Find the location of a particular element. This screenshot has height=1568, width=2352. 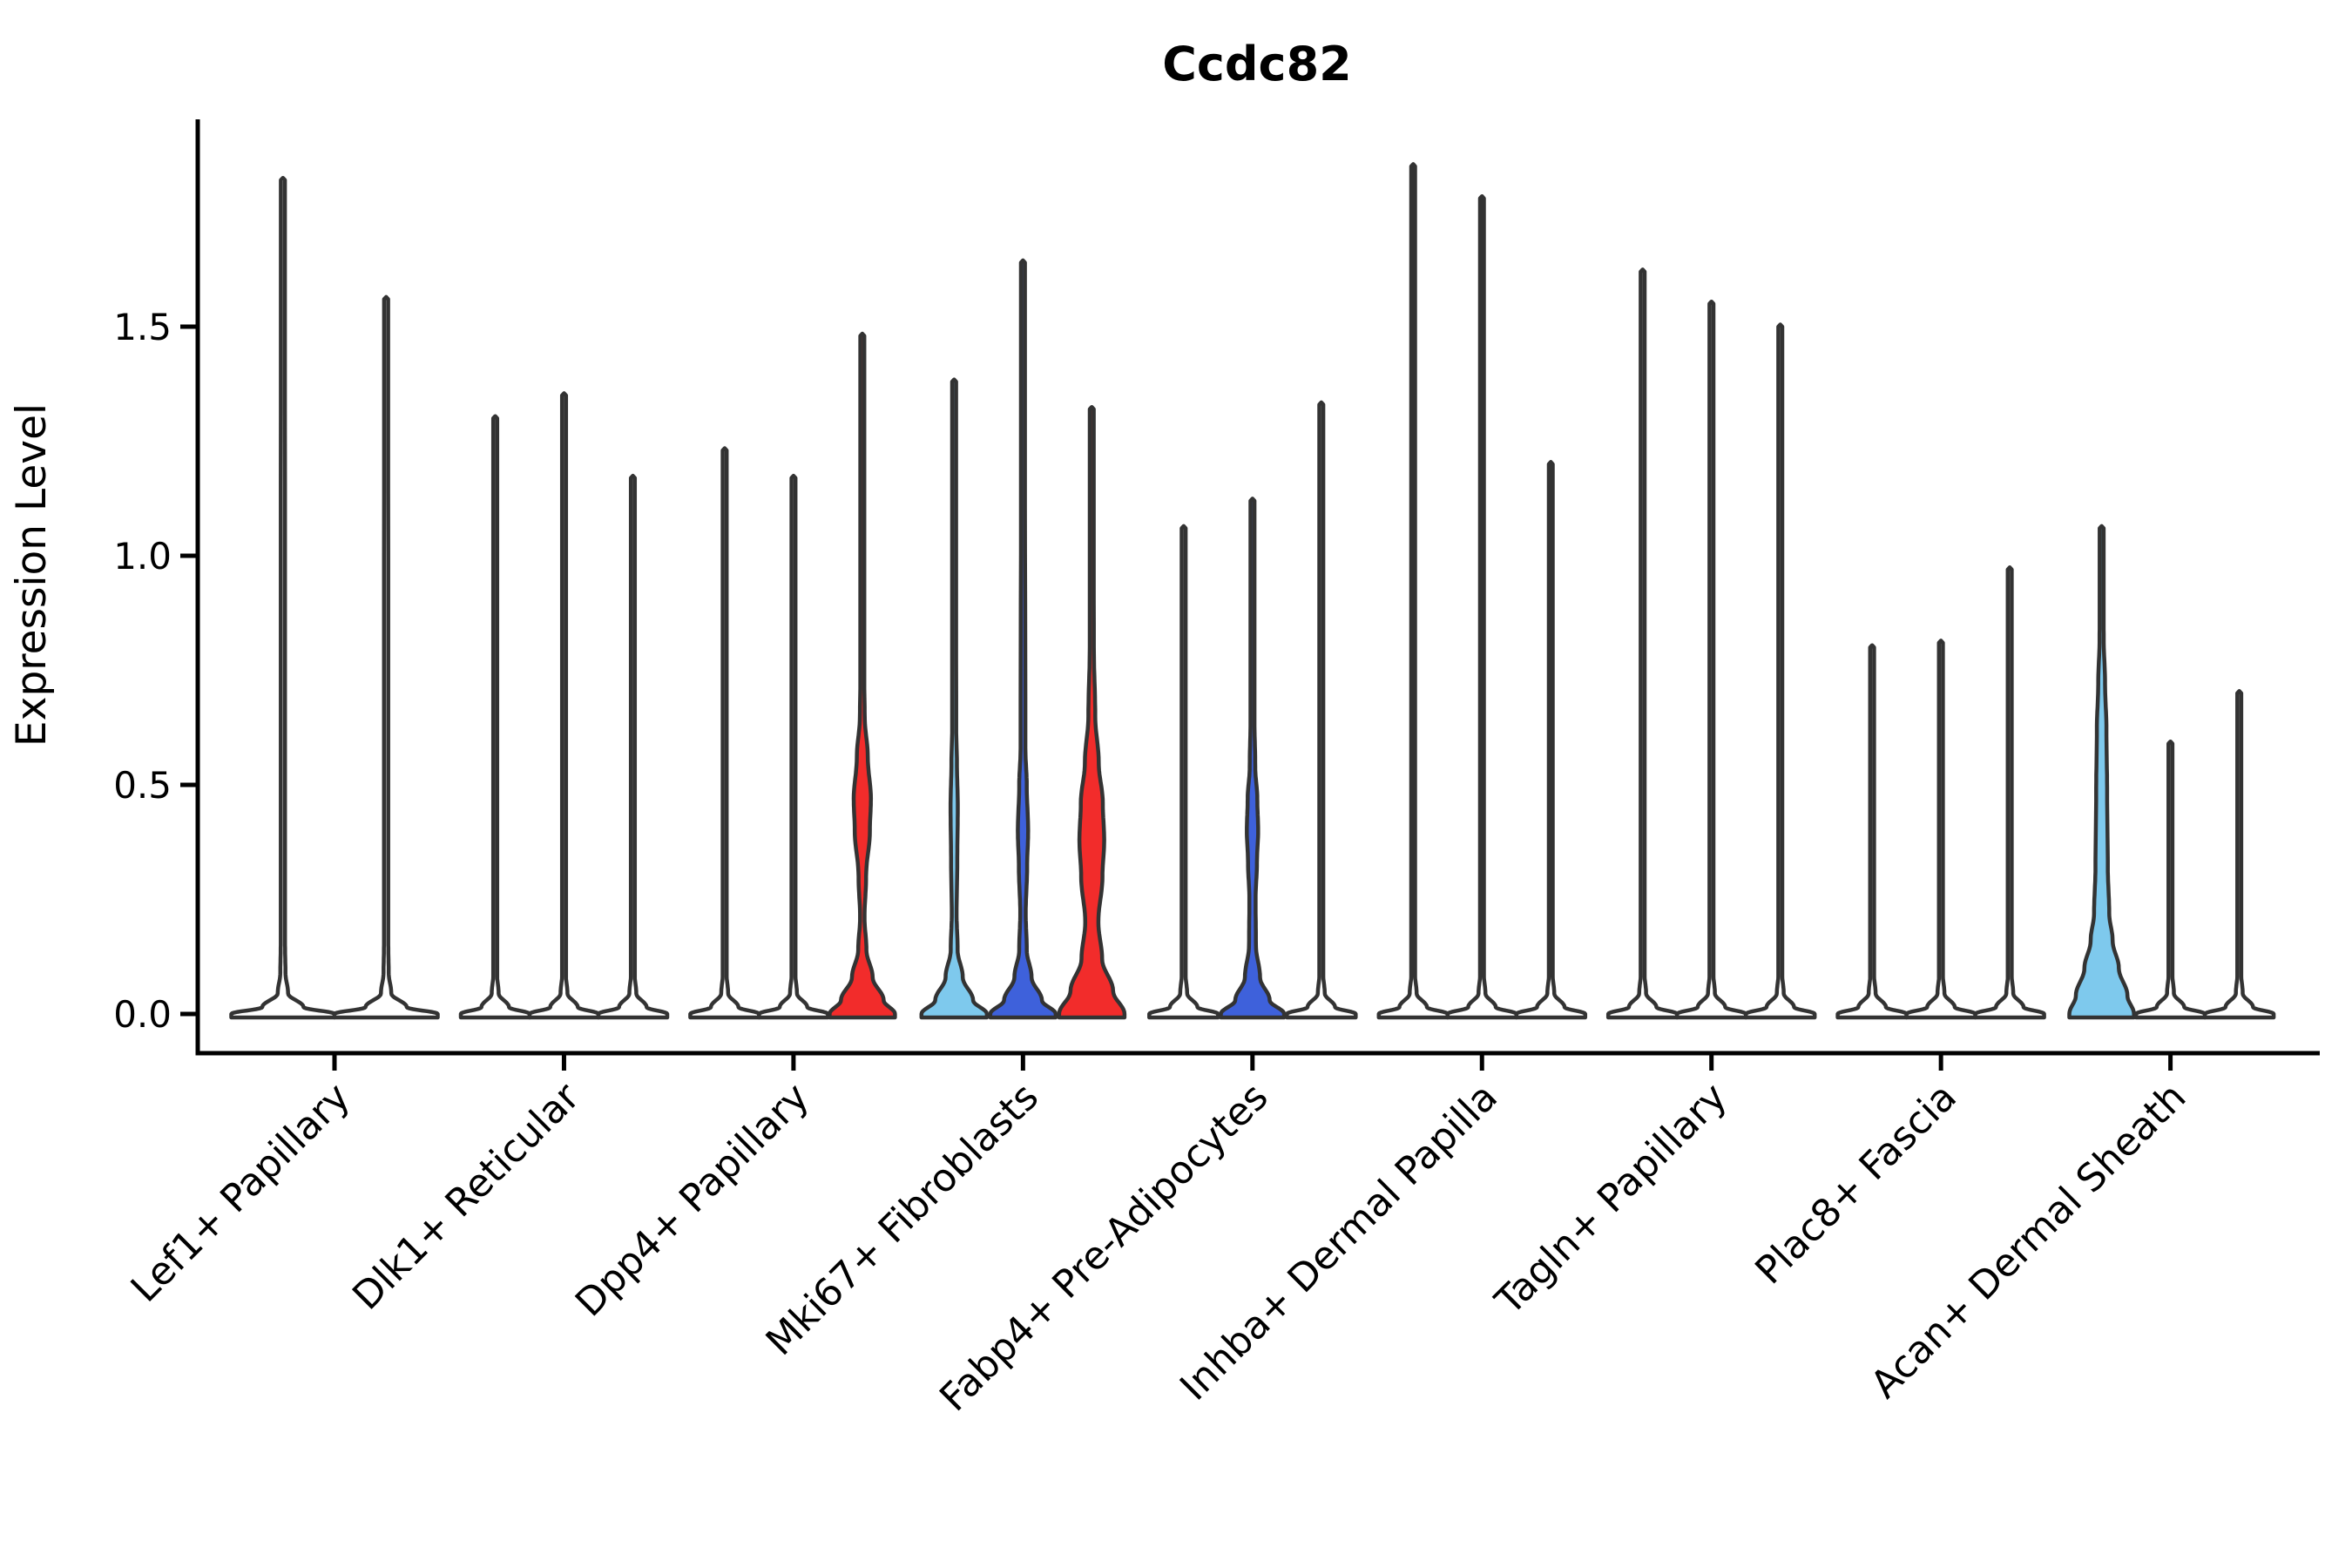

y-tick-label: 1.5 is located at coordinates (142, 327).